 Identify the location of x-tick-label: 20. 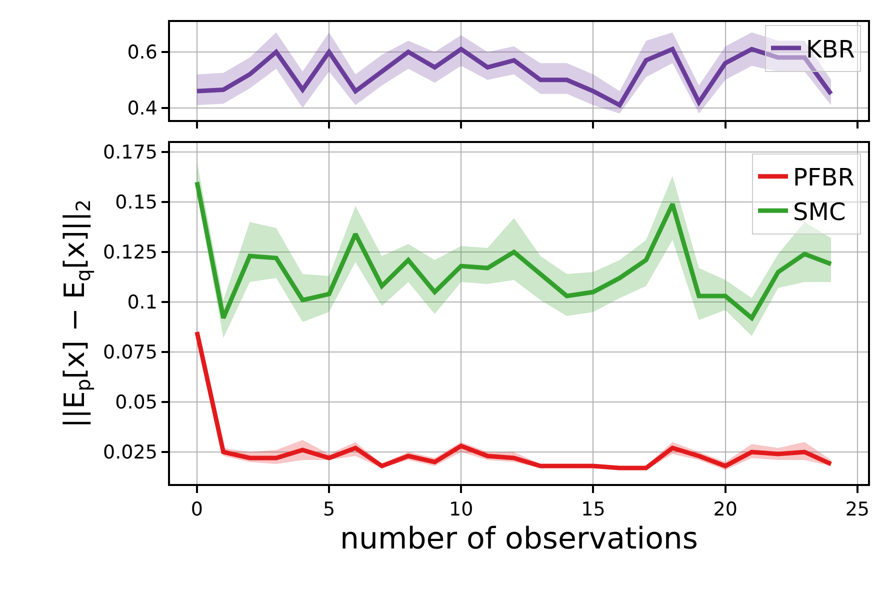
(725, 509).